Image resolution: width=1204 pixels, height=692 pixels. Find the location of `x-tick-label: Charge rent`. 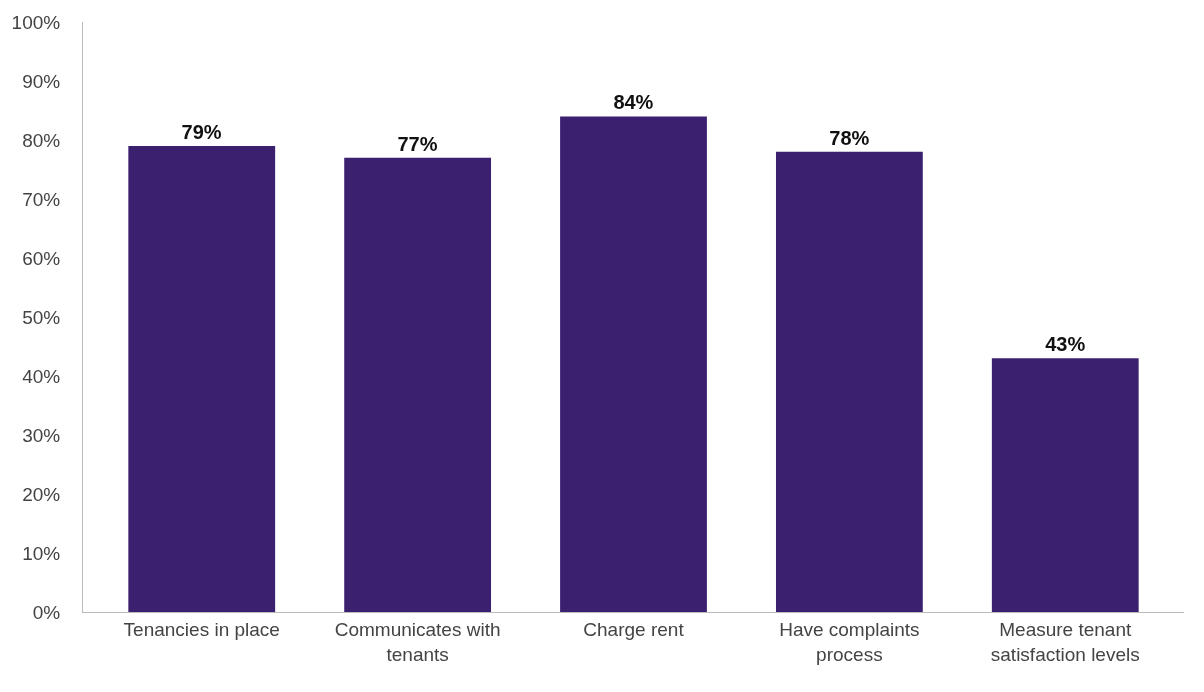

x-tick-label: Charge rent is located at coordinates (634, 629).